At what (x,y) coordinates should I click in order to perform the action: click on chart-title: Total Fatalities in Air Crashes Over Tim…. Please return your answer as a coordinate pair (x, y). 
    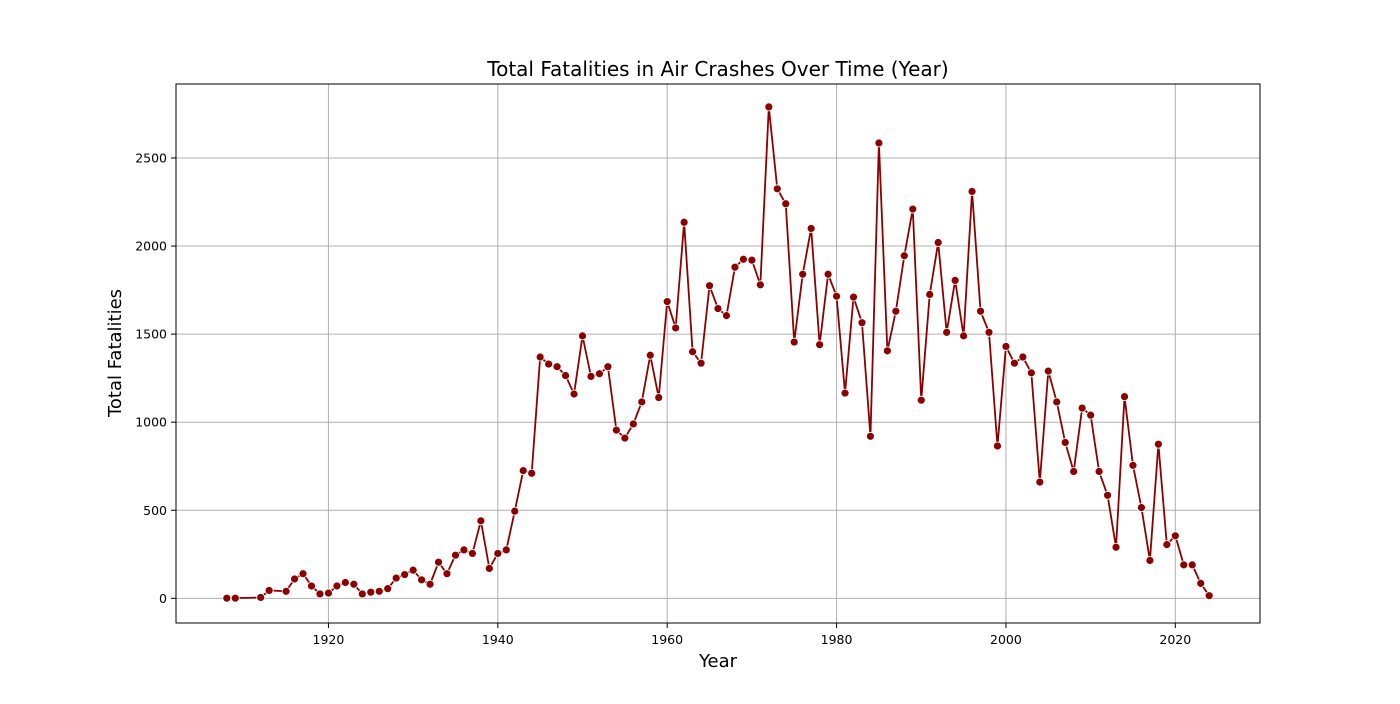
    Looking at the image, I should click on (717, 69).